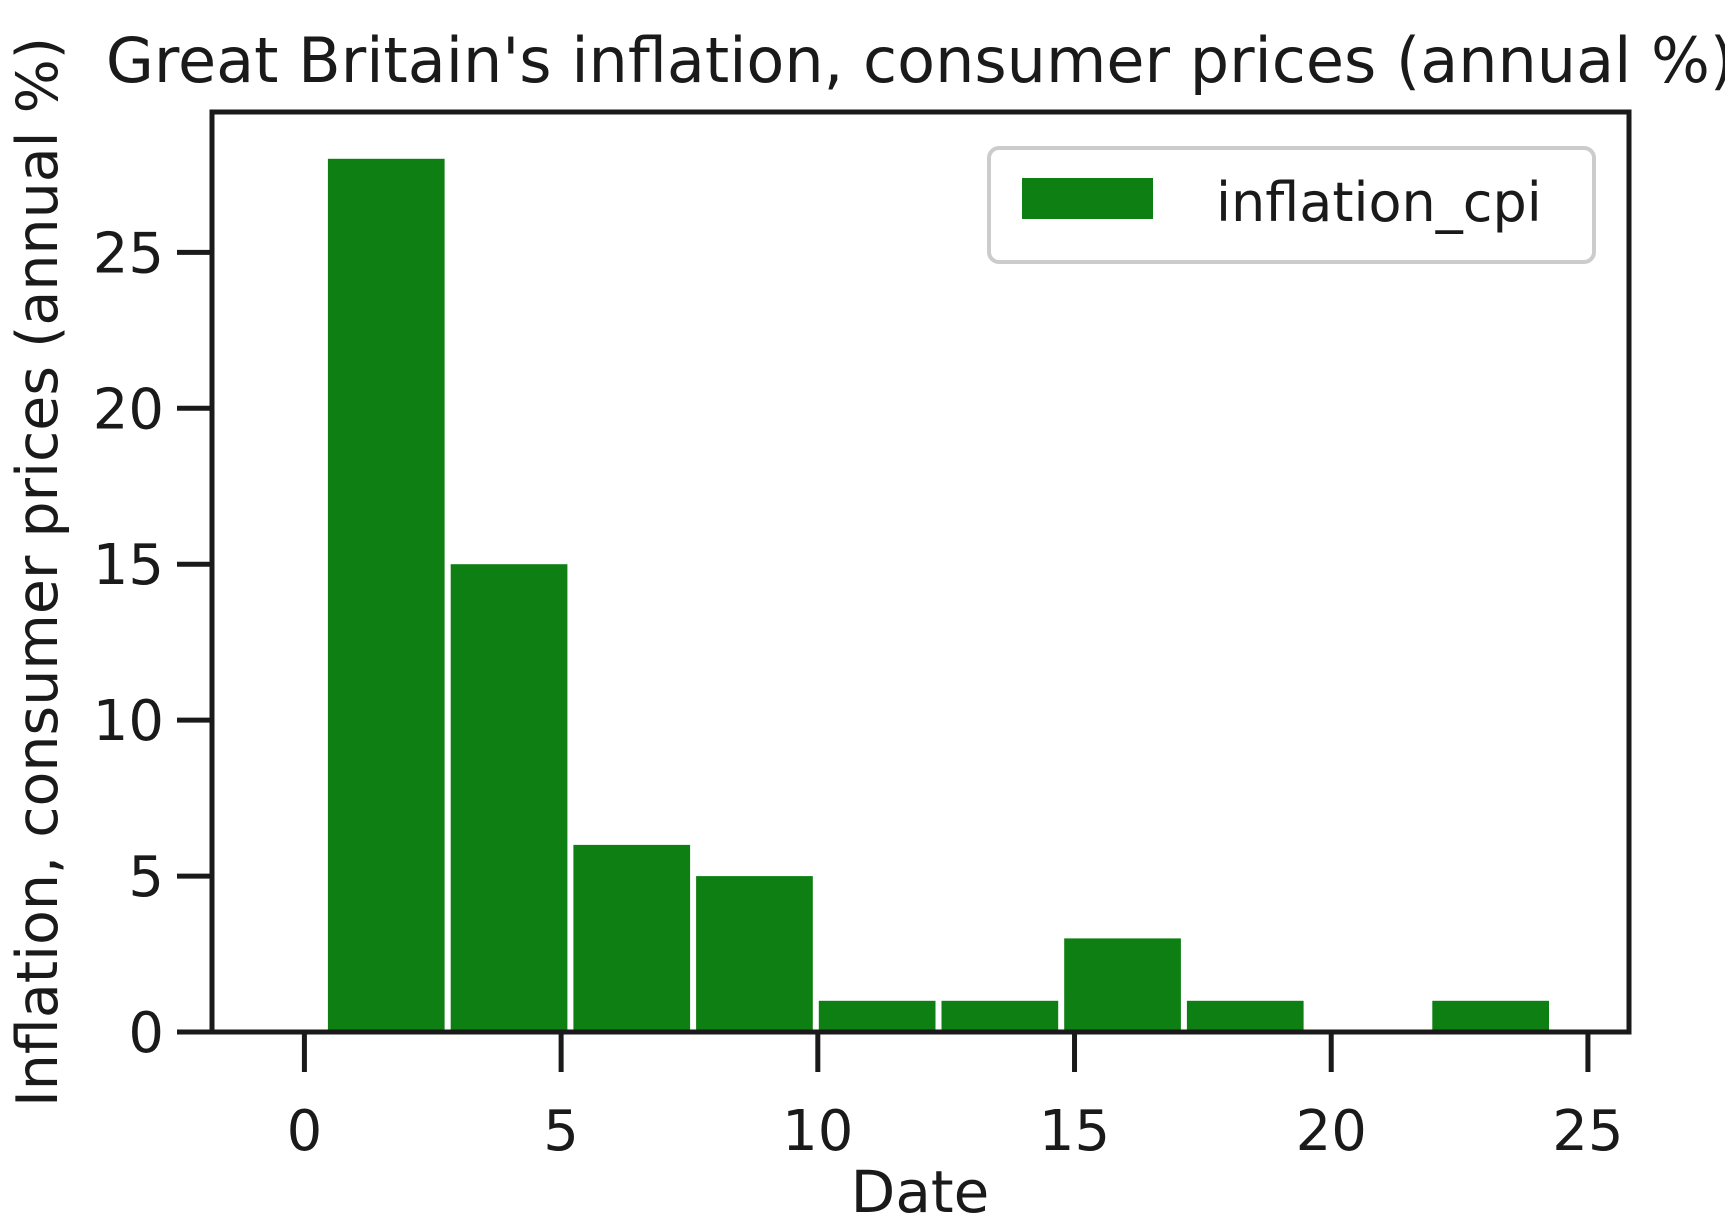 Image resolution: width=1725 pixels, height=1225 pixels. What do you see at coordinates (817, 1131) in the screenshot?
I see `x-tick-label-10: 10` at bounding box center [817, 1131].